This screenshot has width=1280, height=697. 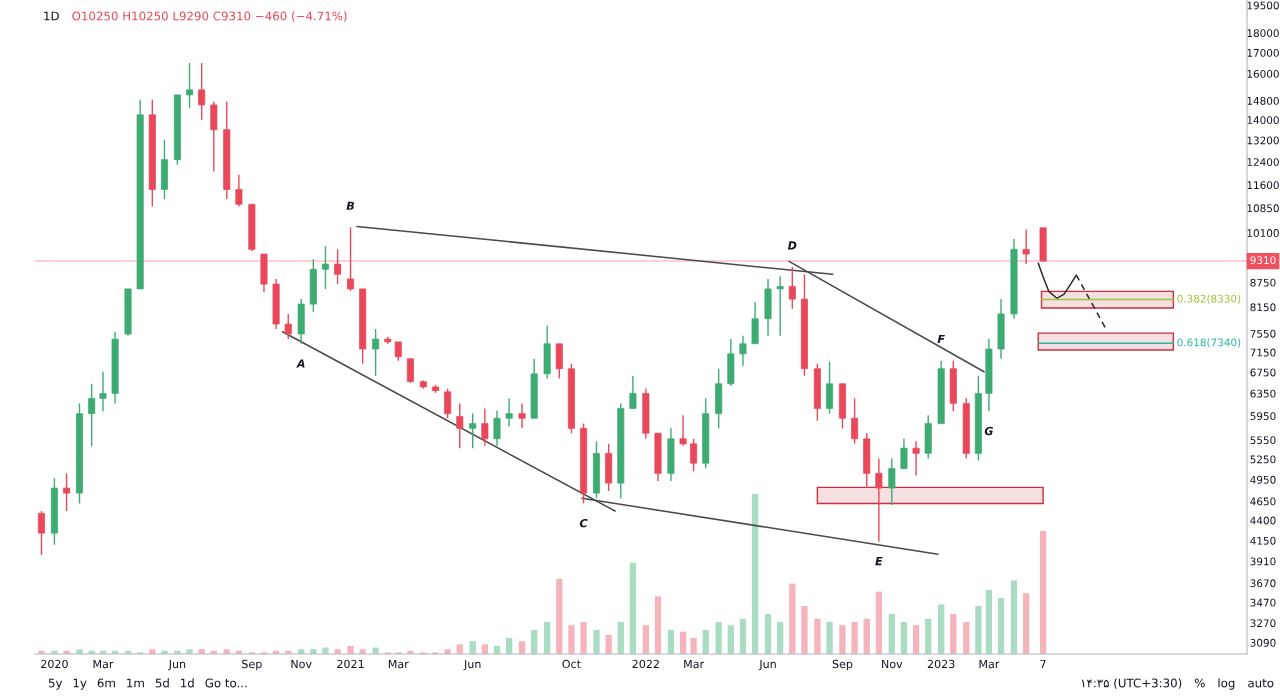 What do you see at coordinates (1263, 185) in the screenshot?
I see `y-tick-label: 11600` at bounding box center [1263, 185].